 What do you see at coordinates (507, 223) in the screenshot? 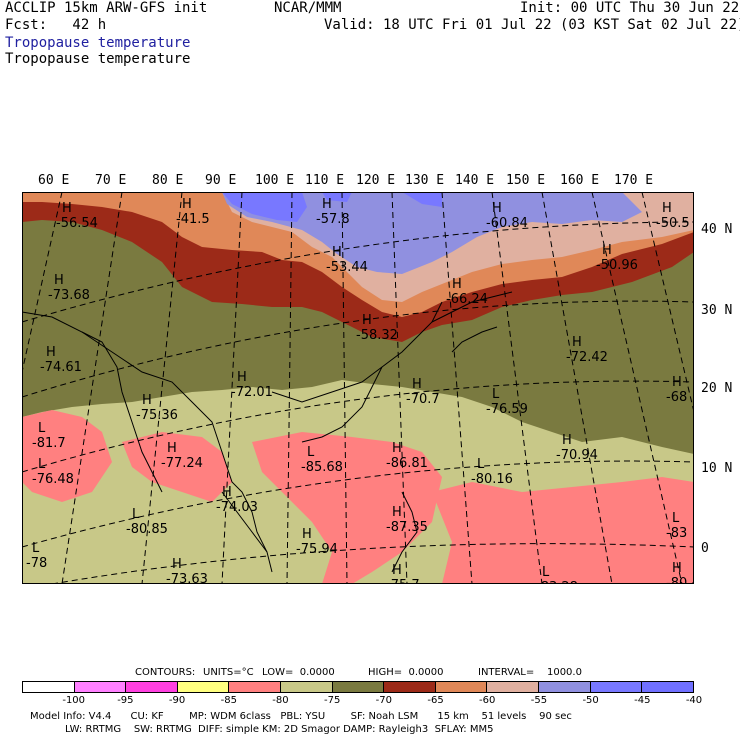
I see `extremum-value: -60.84` at bounding box center [507, 223].